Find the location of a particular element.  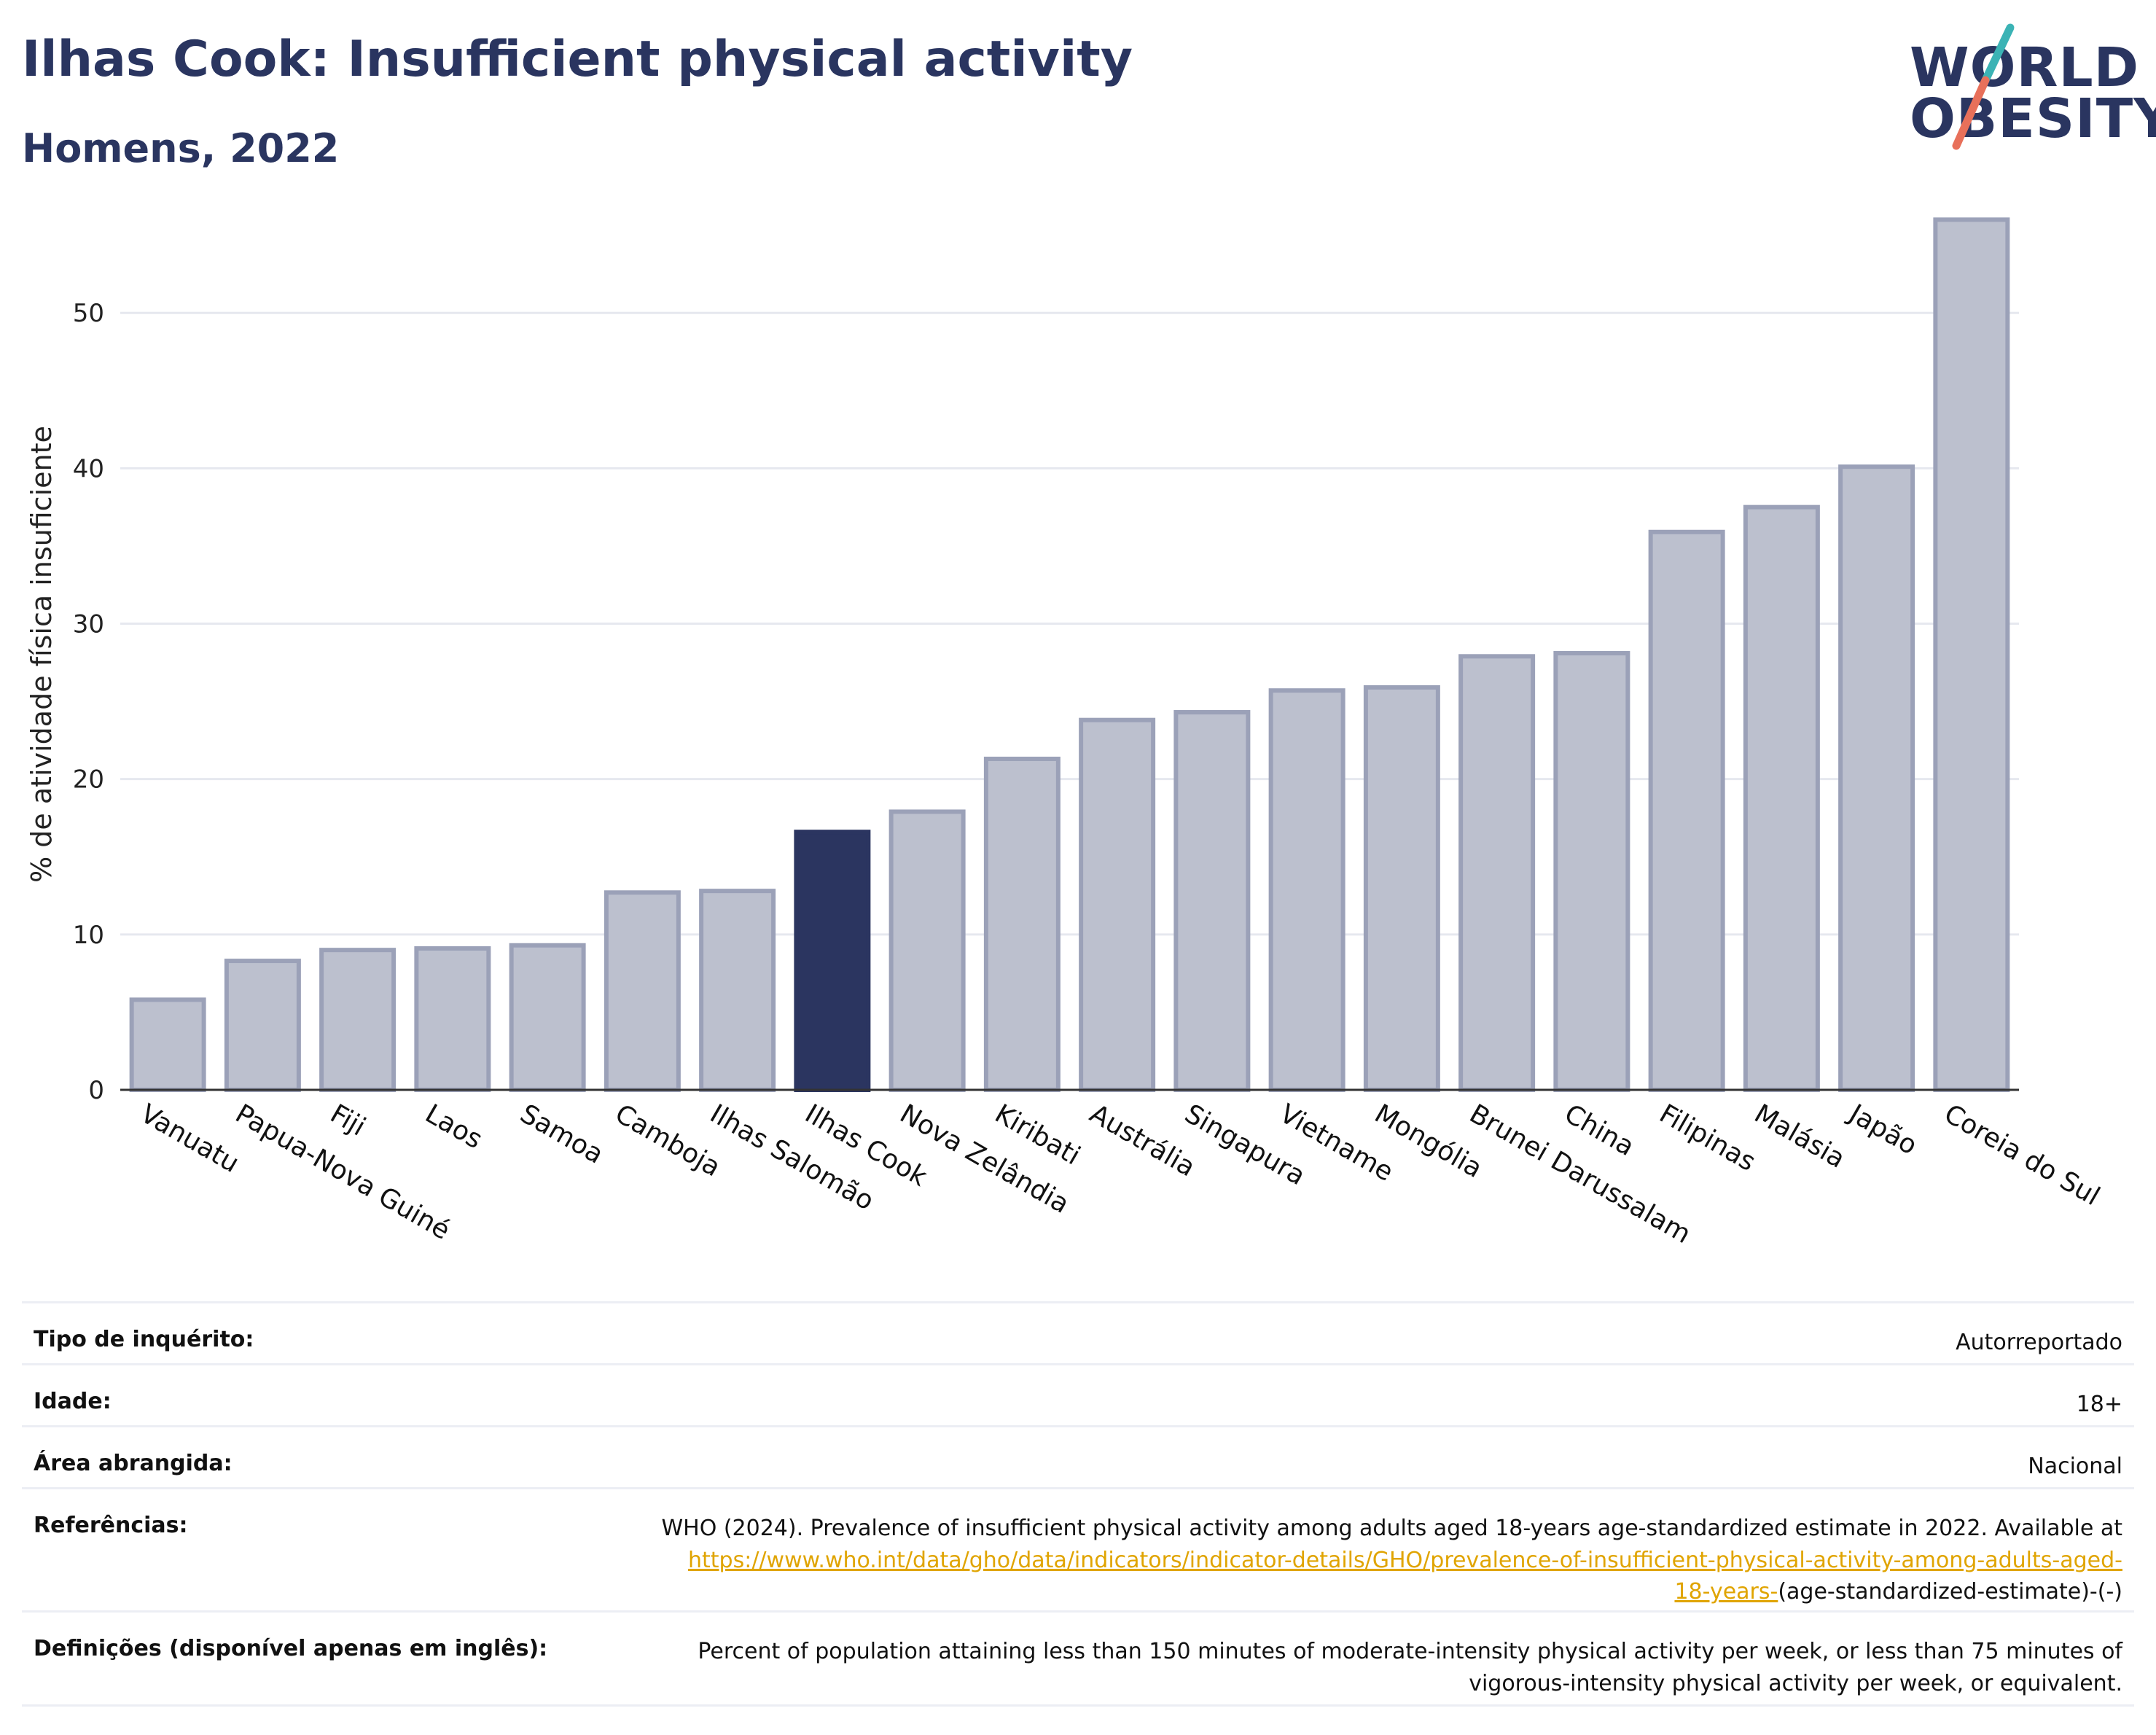

y-tick-label: 30 is located at coordinates (88, 624).